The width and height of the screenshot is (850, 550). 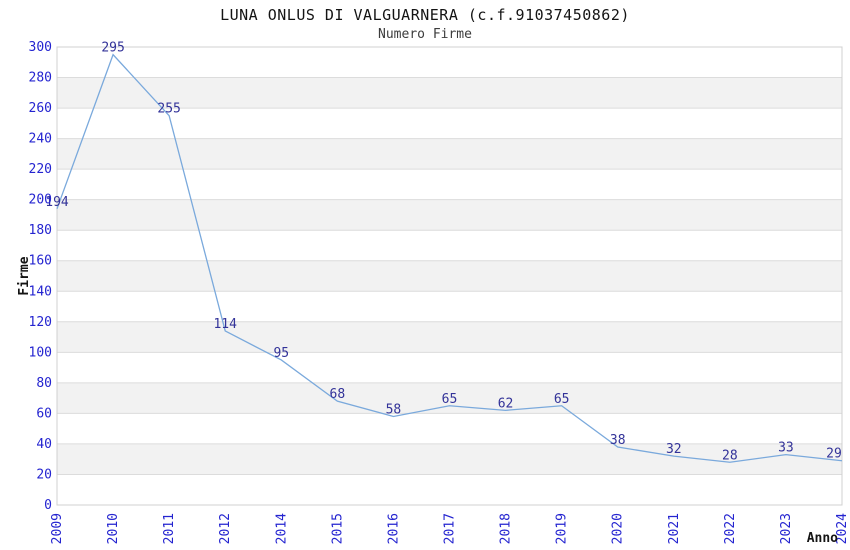 I want to click on y-tick-label: 160, so click(x=40, y=261).